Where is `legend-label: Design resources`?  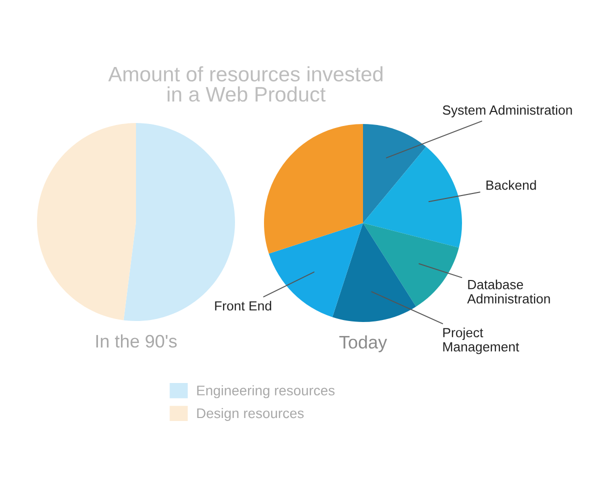
legend-label: Design resources is located at coordinates (250, 414).